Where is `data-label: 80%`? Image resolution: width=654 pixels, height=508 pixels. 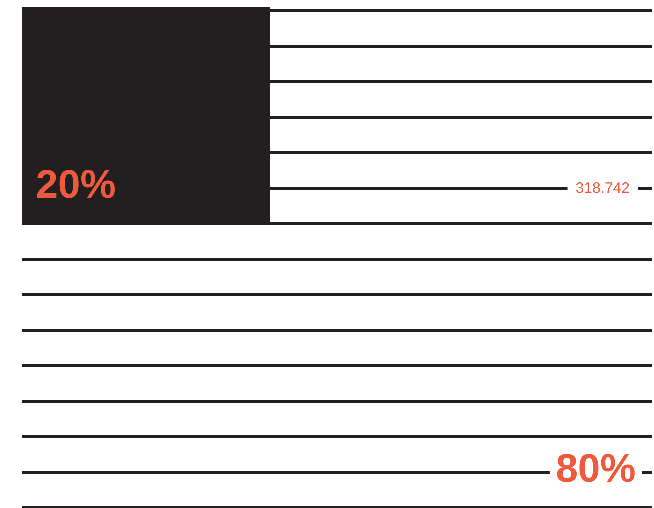
data-label: 80% is located at coordinates (596, 469).